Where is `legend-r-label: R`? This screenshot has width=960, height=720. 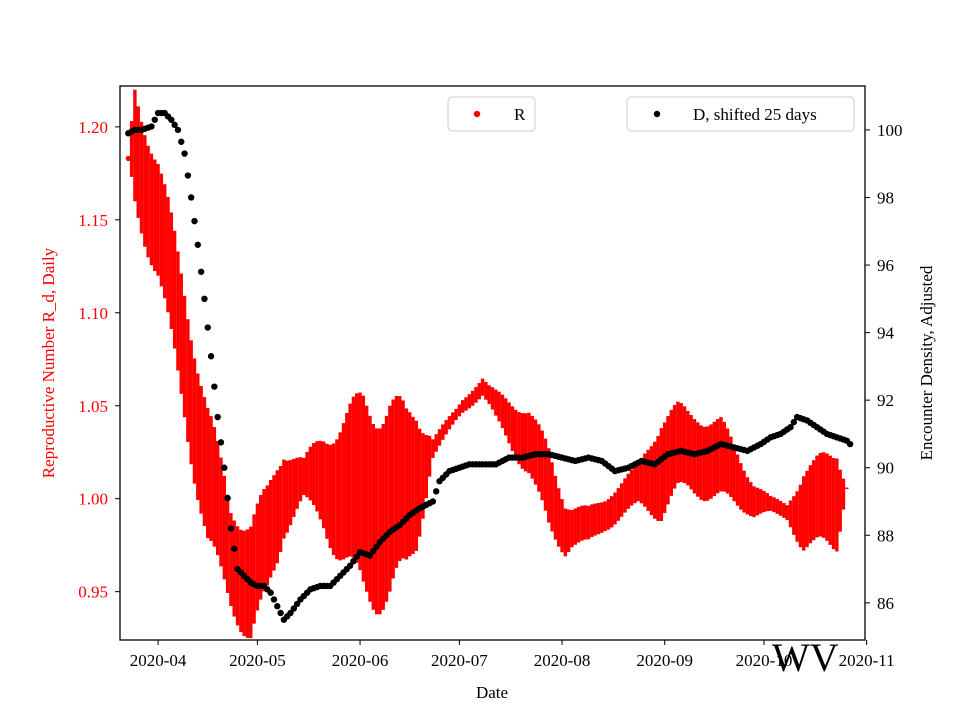
legend-r-label: R is located at coordinates (520, 114).